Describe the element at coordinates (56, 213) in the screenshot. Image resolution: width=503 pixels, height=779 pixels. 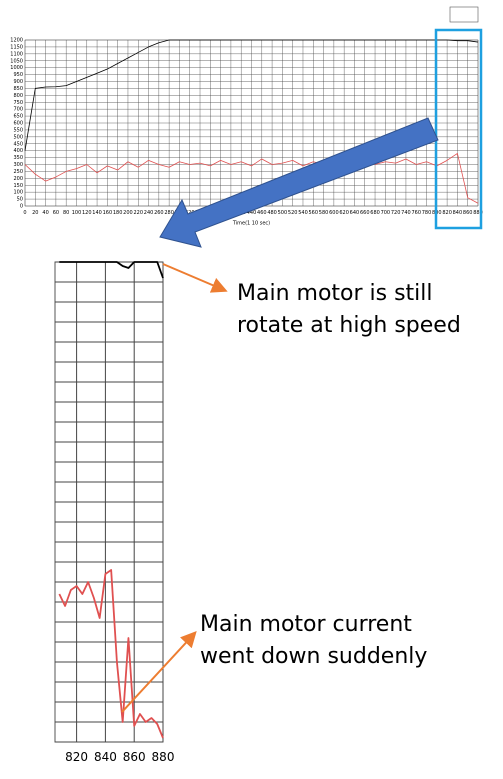
I see `x-tick-label: 60` at that location.